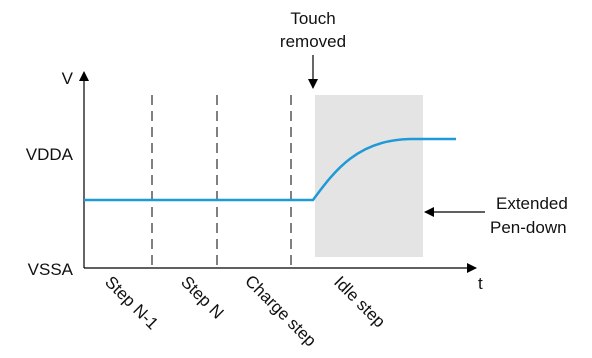  What do you see at coordinates (359, 301) in the screenshot?
I see `step-label: Idle step` at bounding box center [359, 301].